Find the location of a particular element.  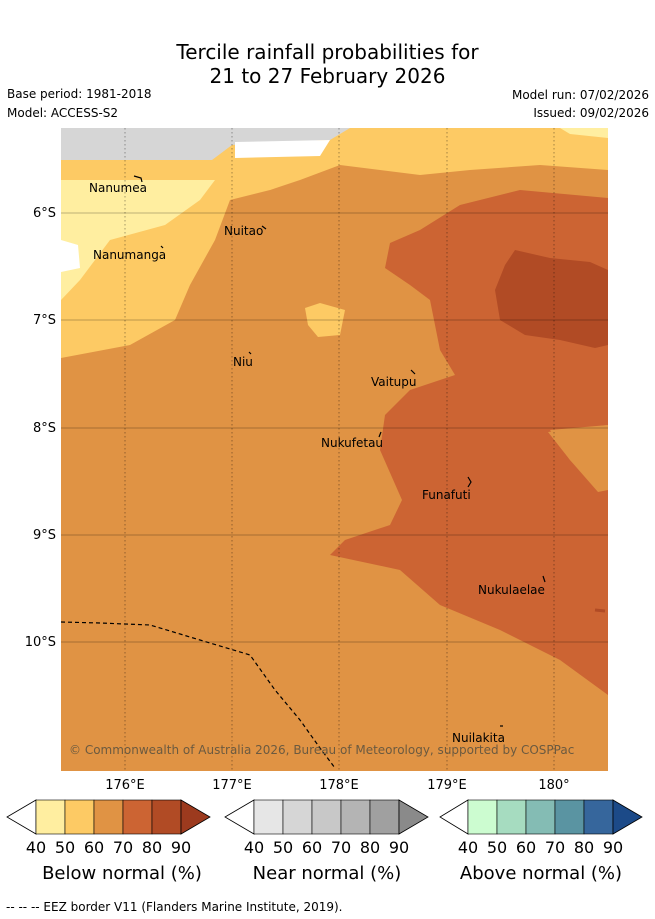

zone-50-60-patch is located at coordinates (325, 320).